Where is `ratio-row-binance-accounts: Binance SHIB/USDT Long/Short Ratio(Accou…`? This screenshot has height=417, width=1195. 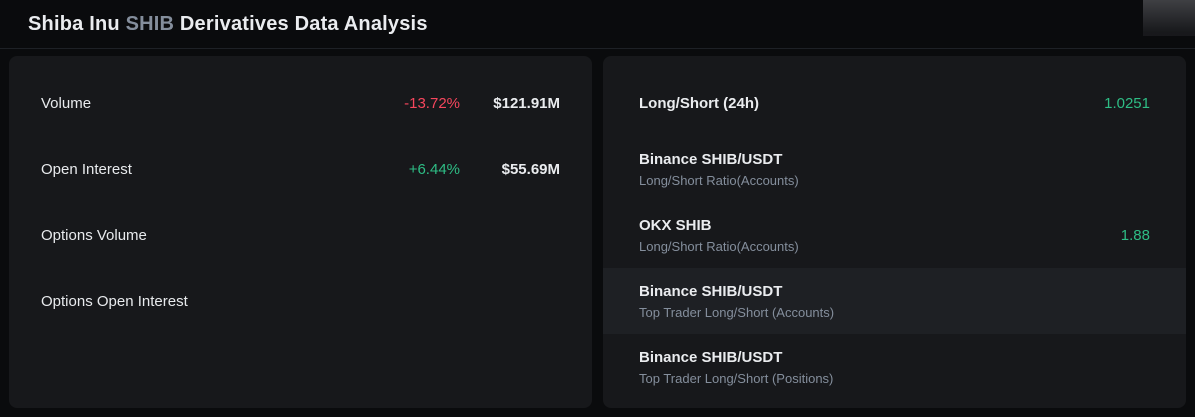 ratio-row-binance-accounts: Binance SHIB/USDT Long/Short Ratio(Accou… is located at coordinates (894, 169).